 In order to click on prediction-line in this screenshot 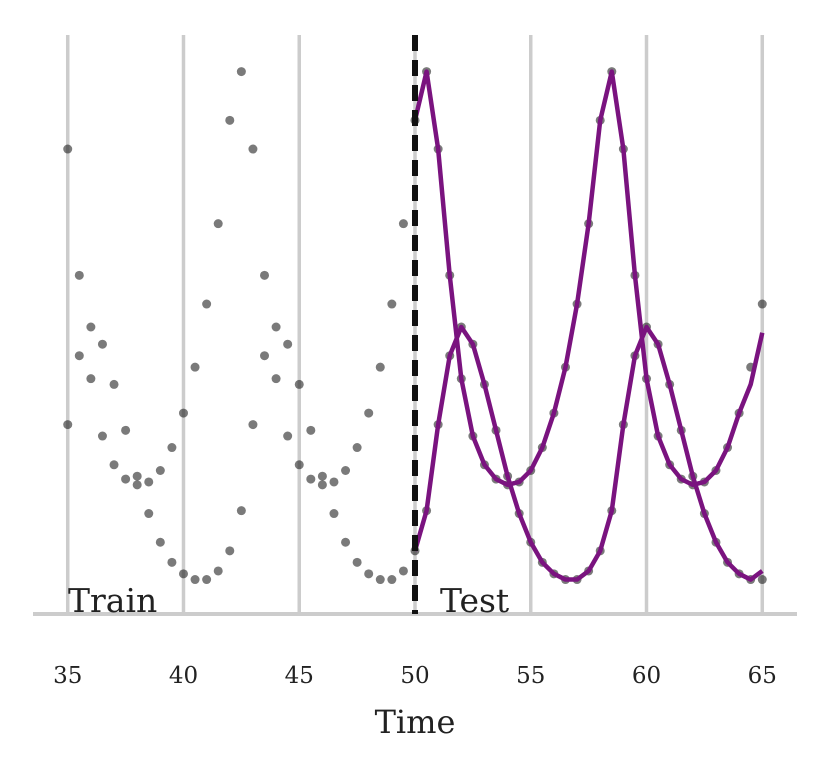, I will do `click(588, 453)`.